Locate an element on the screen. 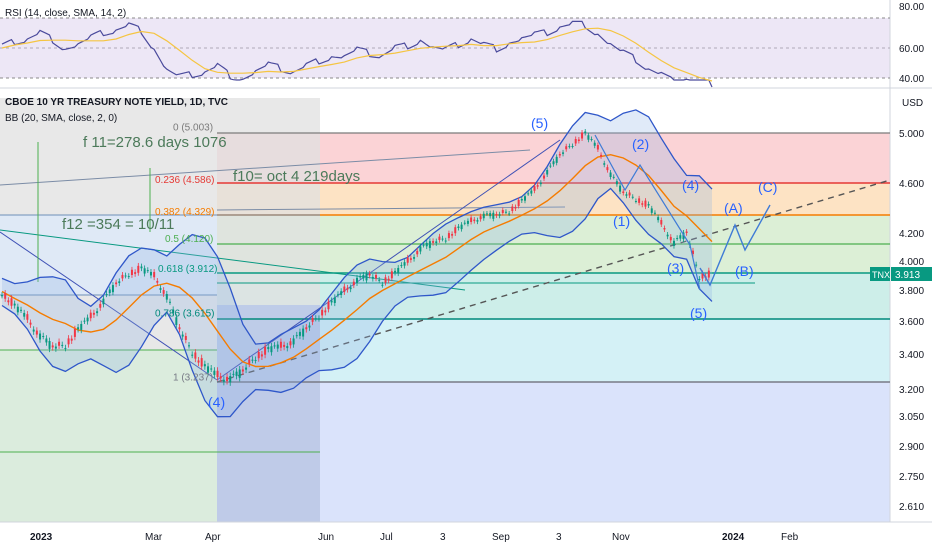 The height and width of the screenshot is (550, 932). x-tick-label: Apr is located at coordinates (213, 537).